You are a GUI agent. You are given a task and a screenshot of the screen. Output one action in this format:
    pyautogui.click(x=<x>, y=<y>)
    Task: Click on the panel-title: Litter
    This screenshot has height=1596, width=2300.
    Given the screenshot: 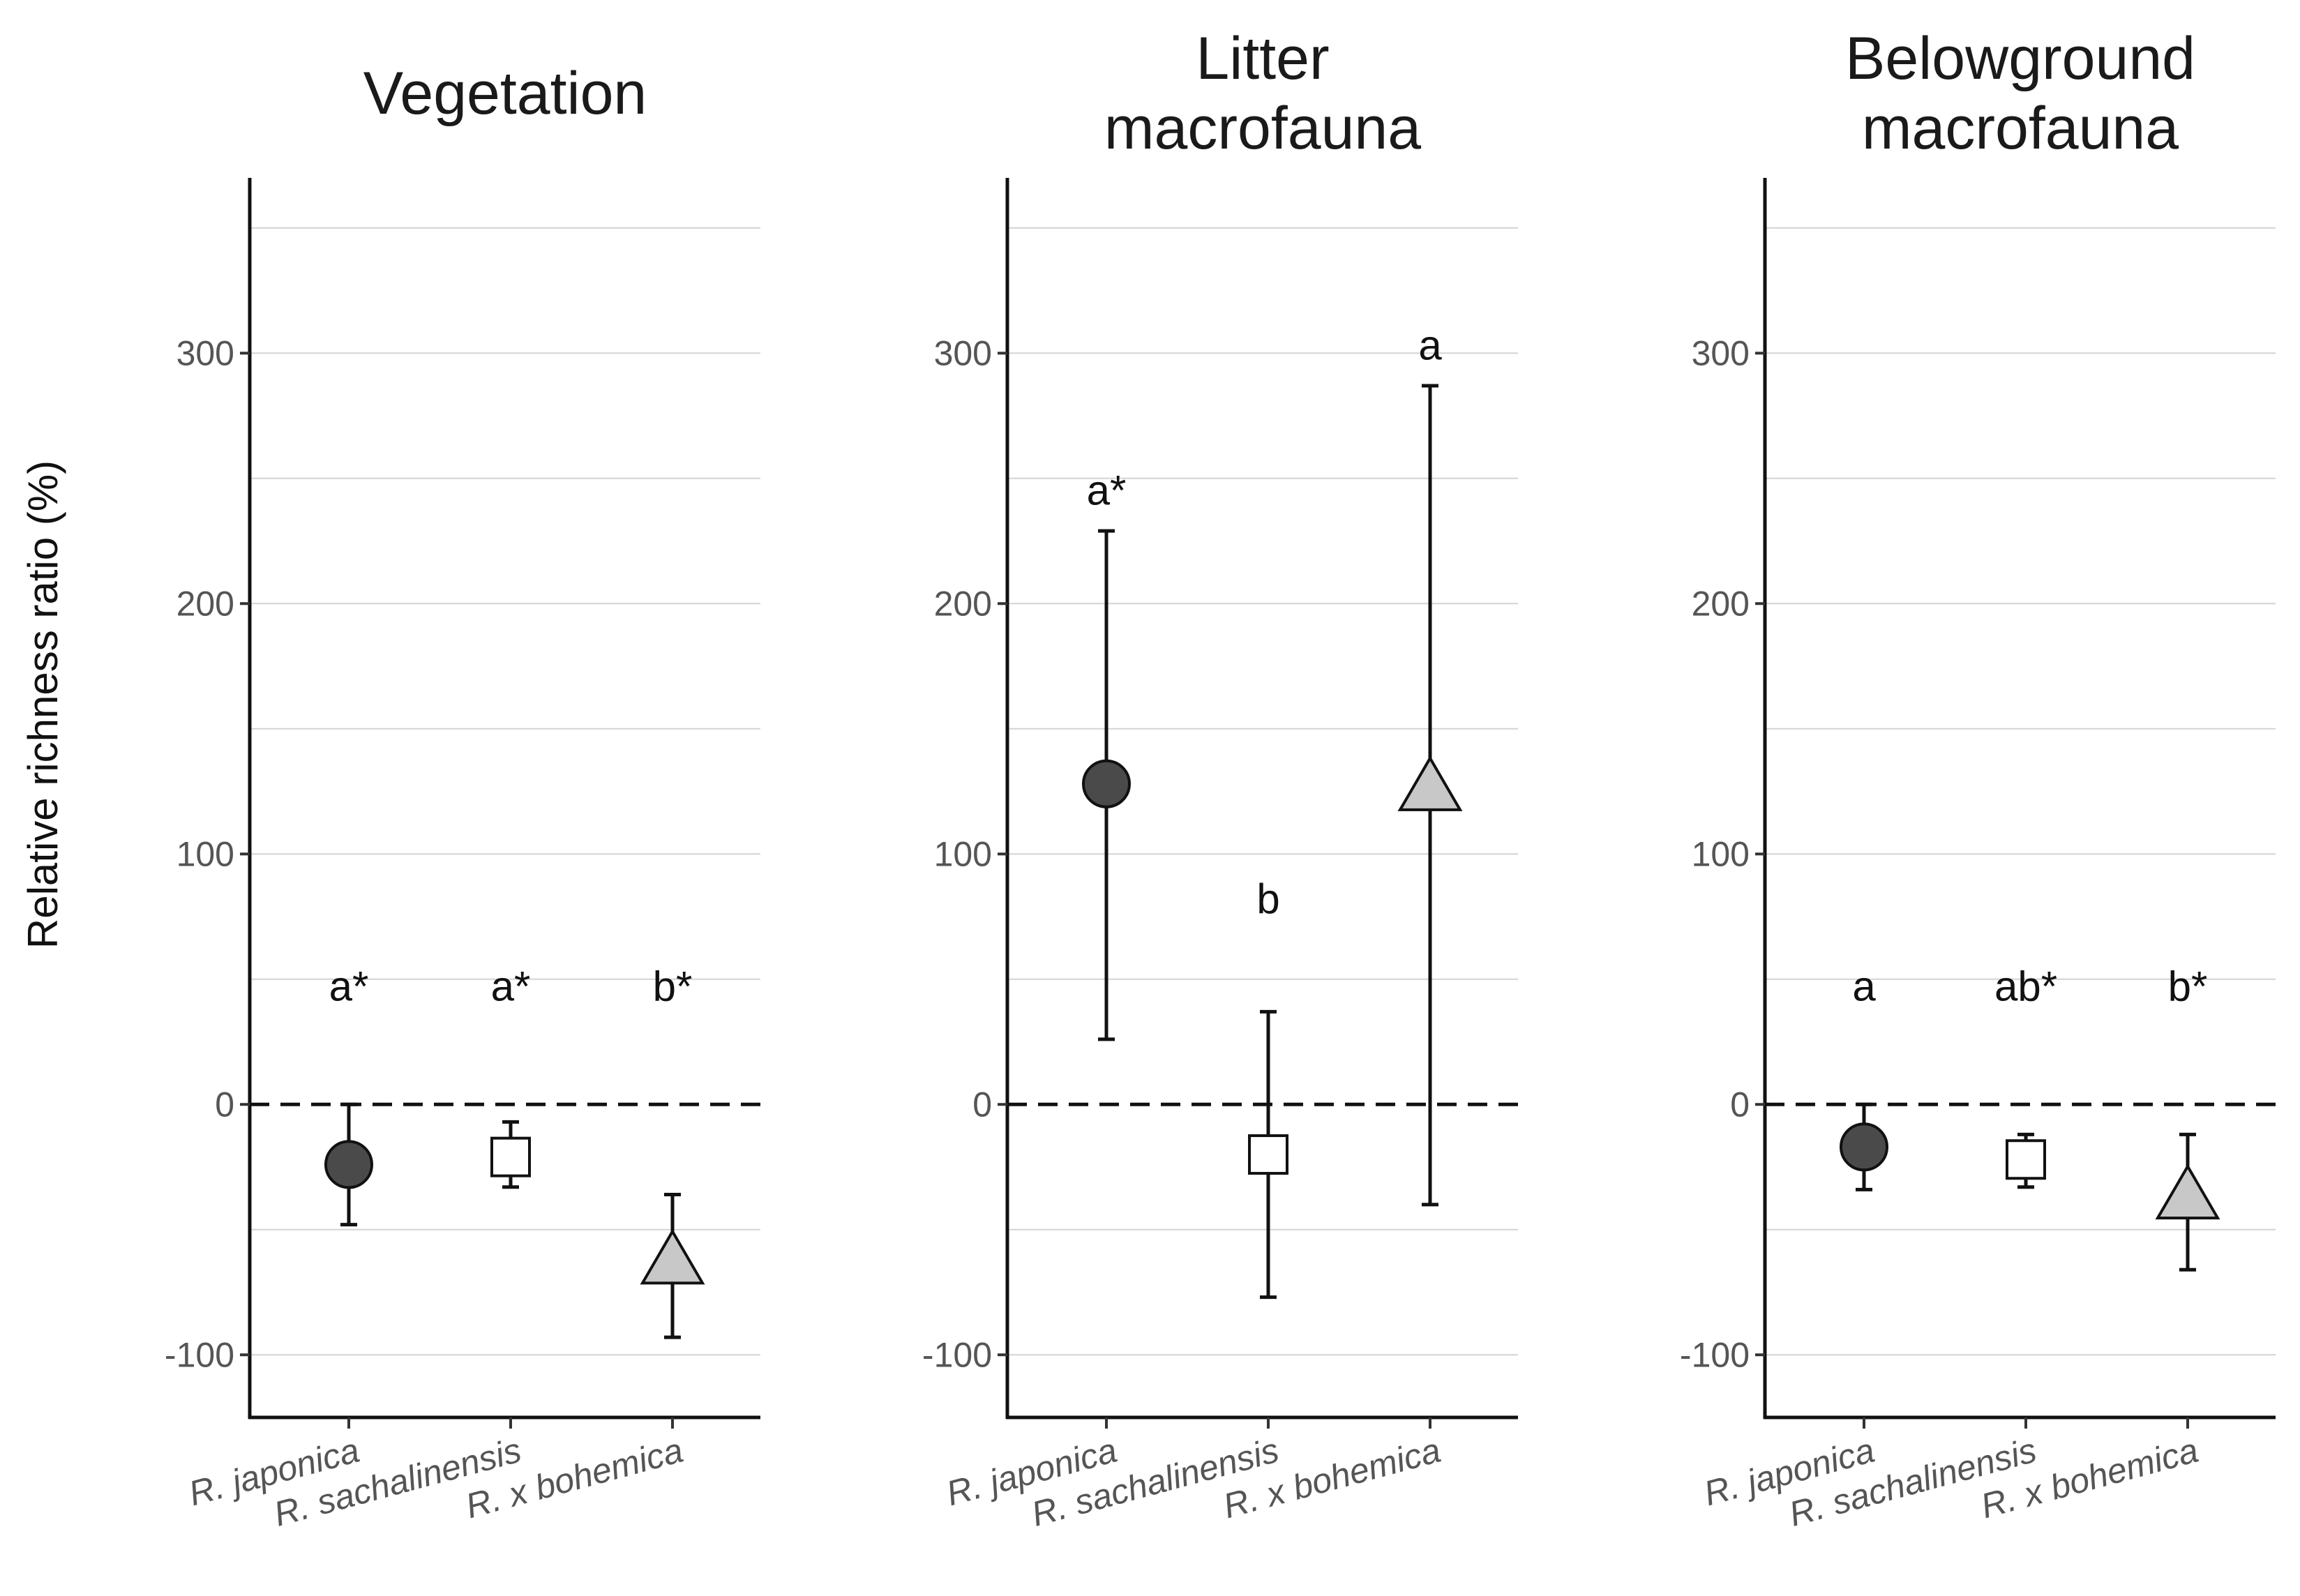 What is the action you would take?
    pyautogui.click(x=1262, y=58)
    